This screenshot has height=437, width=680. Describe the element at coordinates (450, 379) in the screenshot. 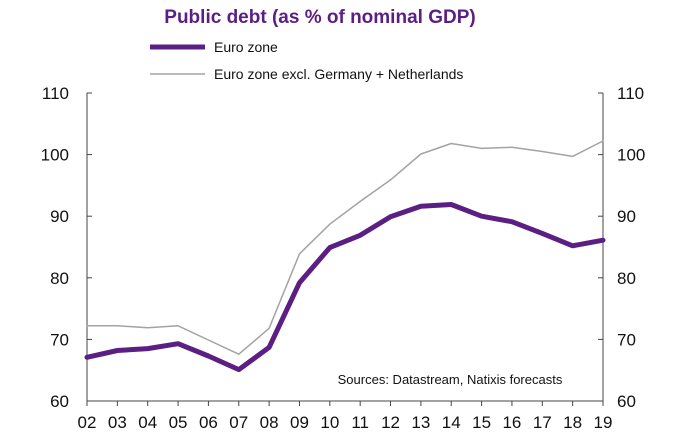

I see `source-annotation: Sources: Datastream, Natixis forecasts` at that location.